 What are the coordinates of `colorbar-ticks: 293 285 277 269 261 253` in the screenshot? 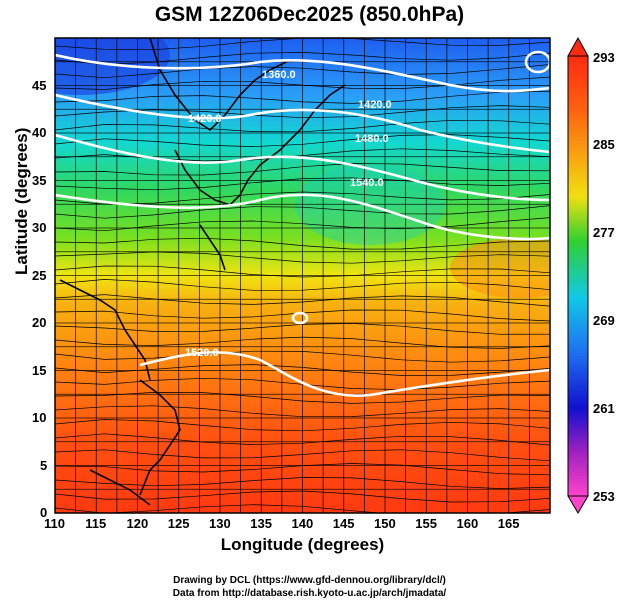 It's located at (604, 277).